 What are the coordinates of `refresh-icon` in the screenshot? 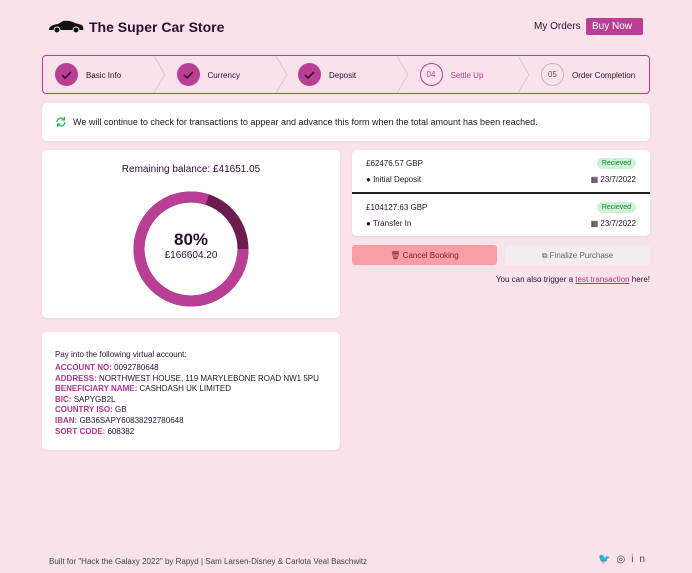 It's located at (61, 122).